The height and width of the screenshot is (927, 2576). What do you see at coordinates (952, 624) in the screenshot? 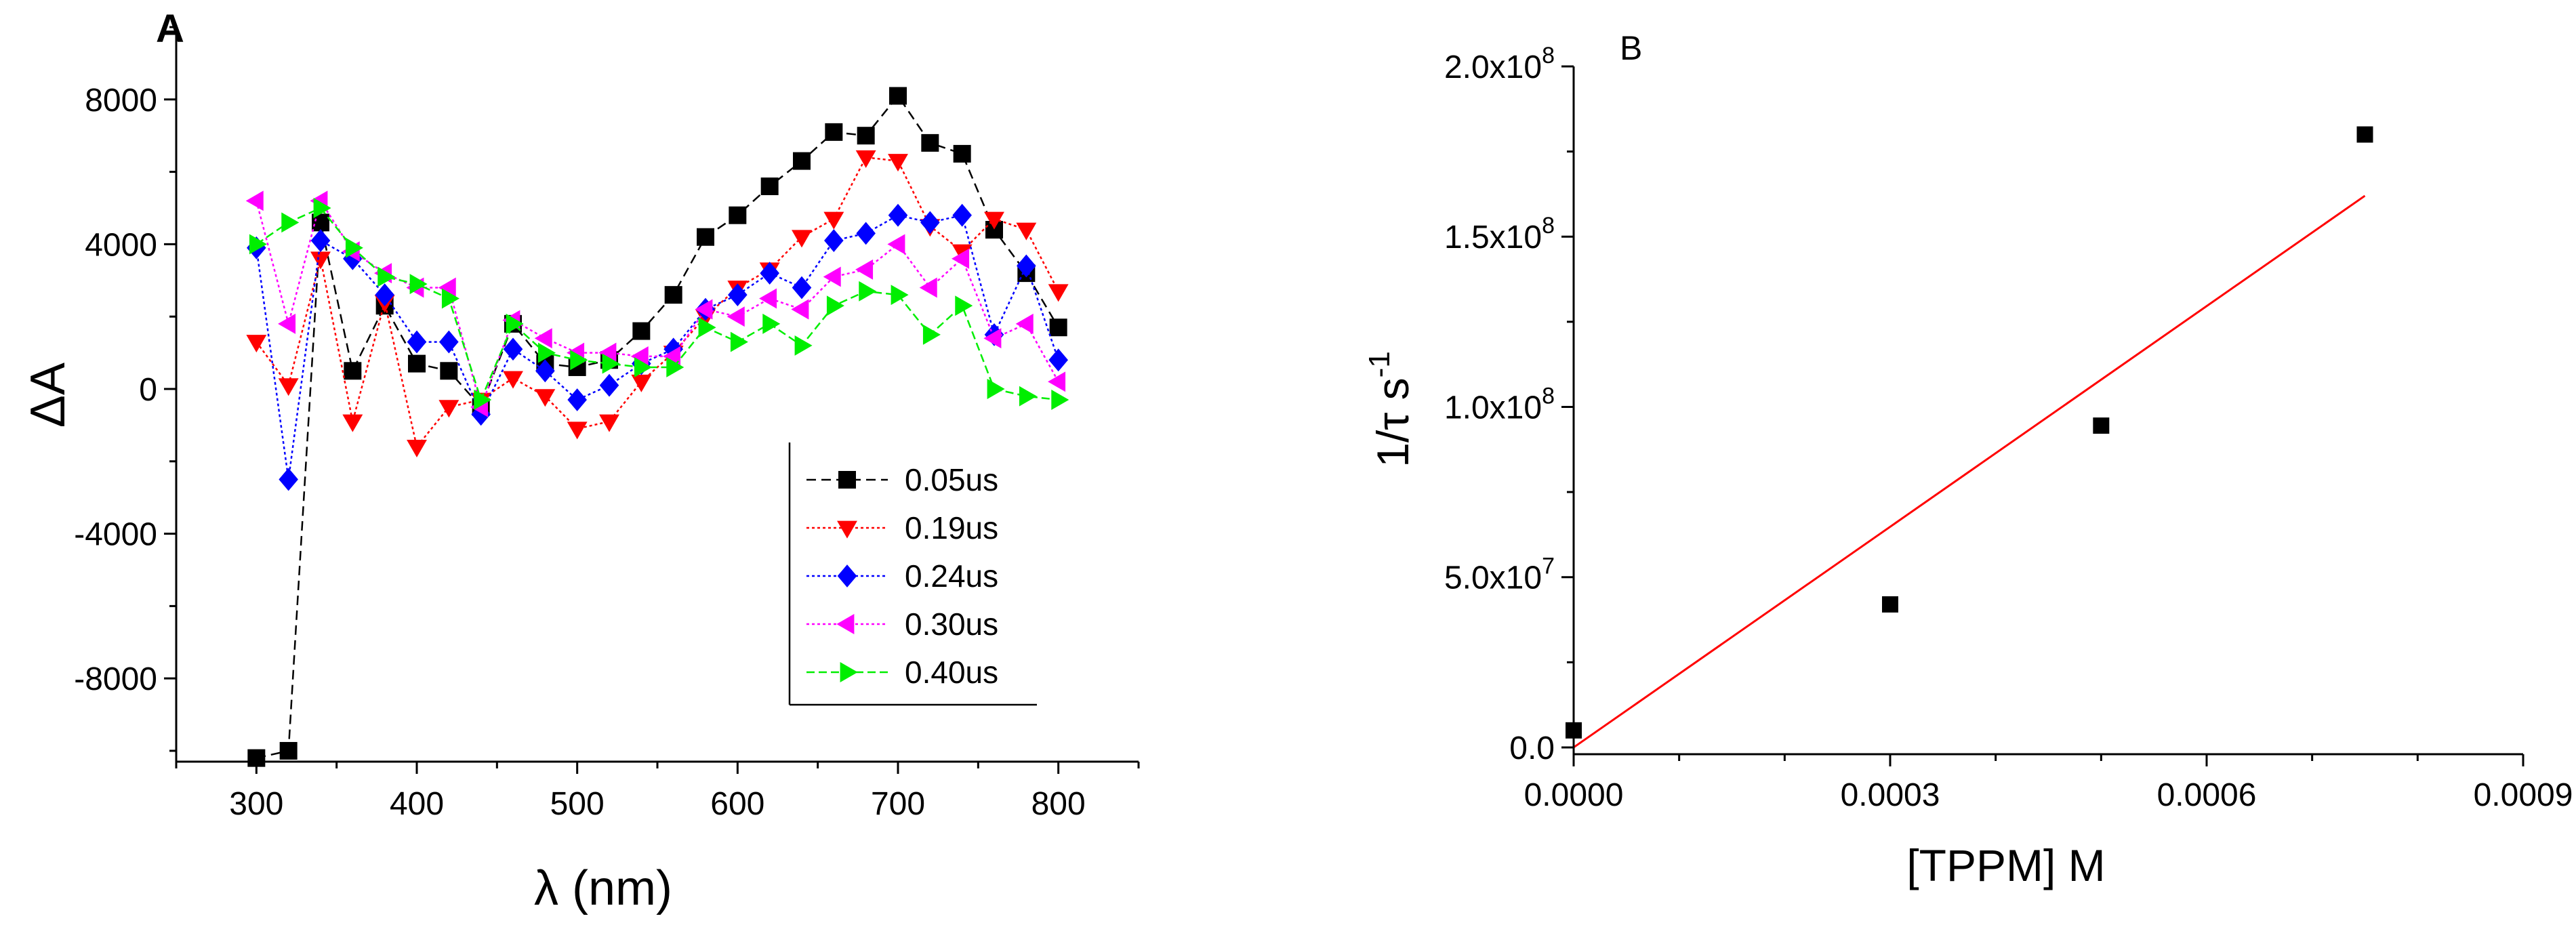
I see `legend-label: 0.30us` at bounding box center [952, 624].